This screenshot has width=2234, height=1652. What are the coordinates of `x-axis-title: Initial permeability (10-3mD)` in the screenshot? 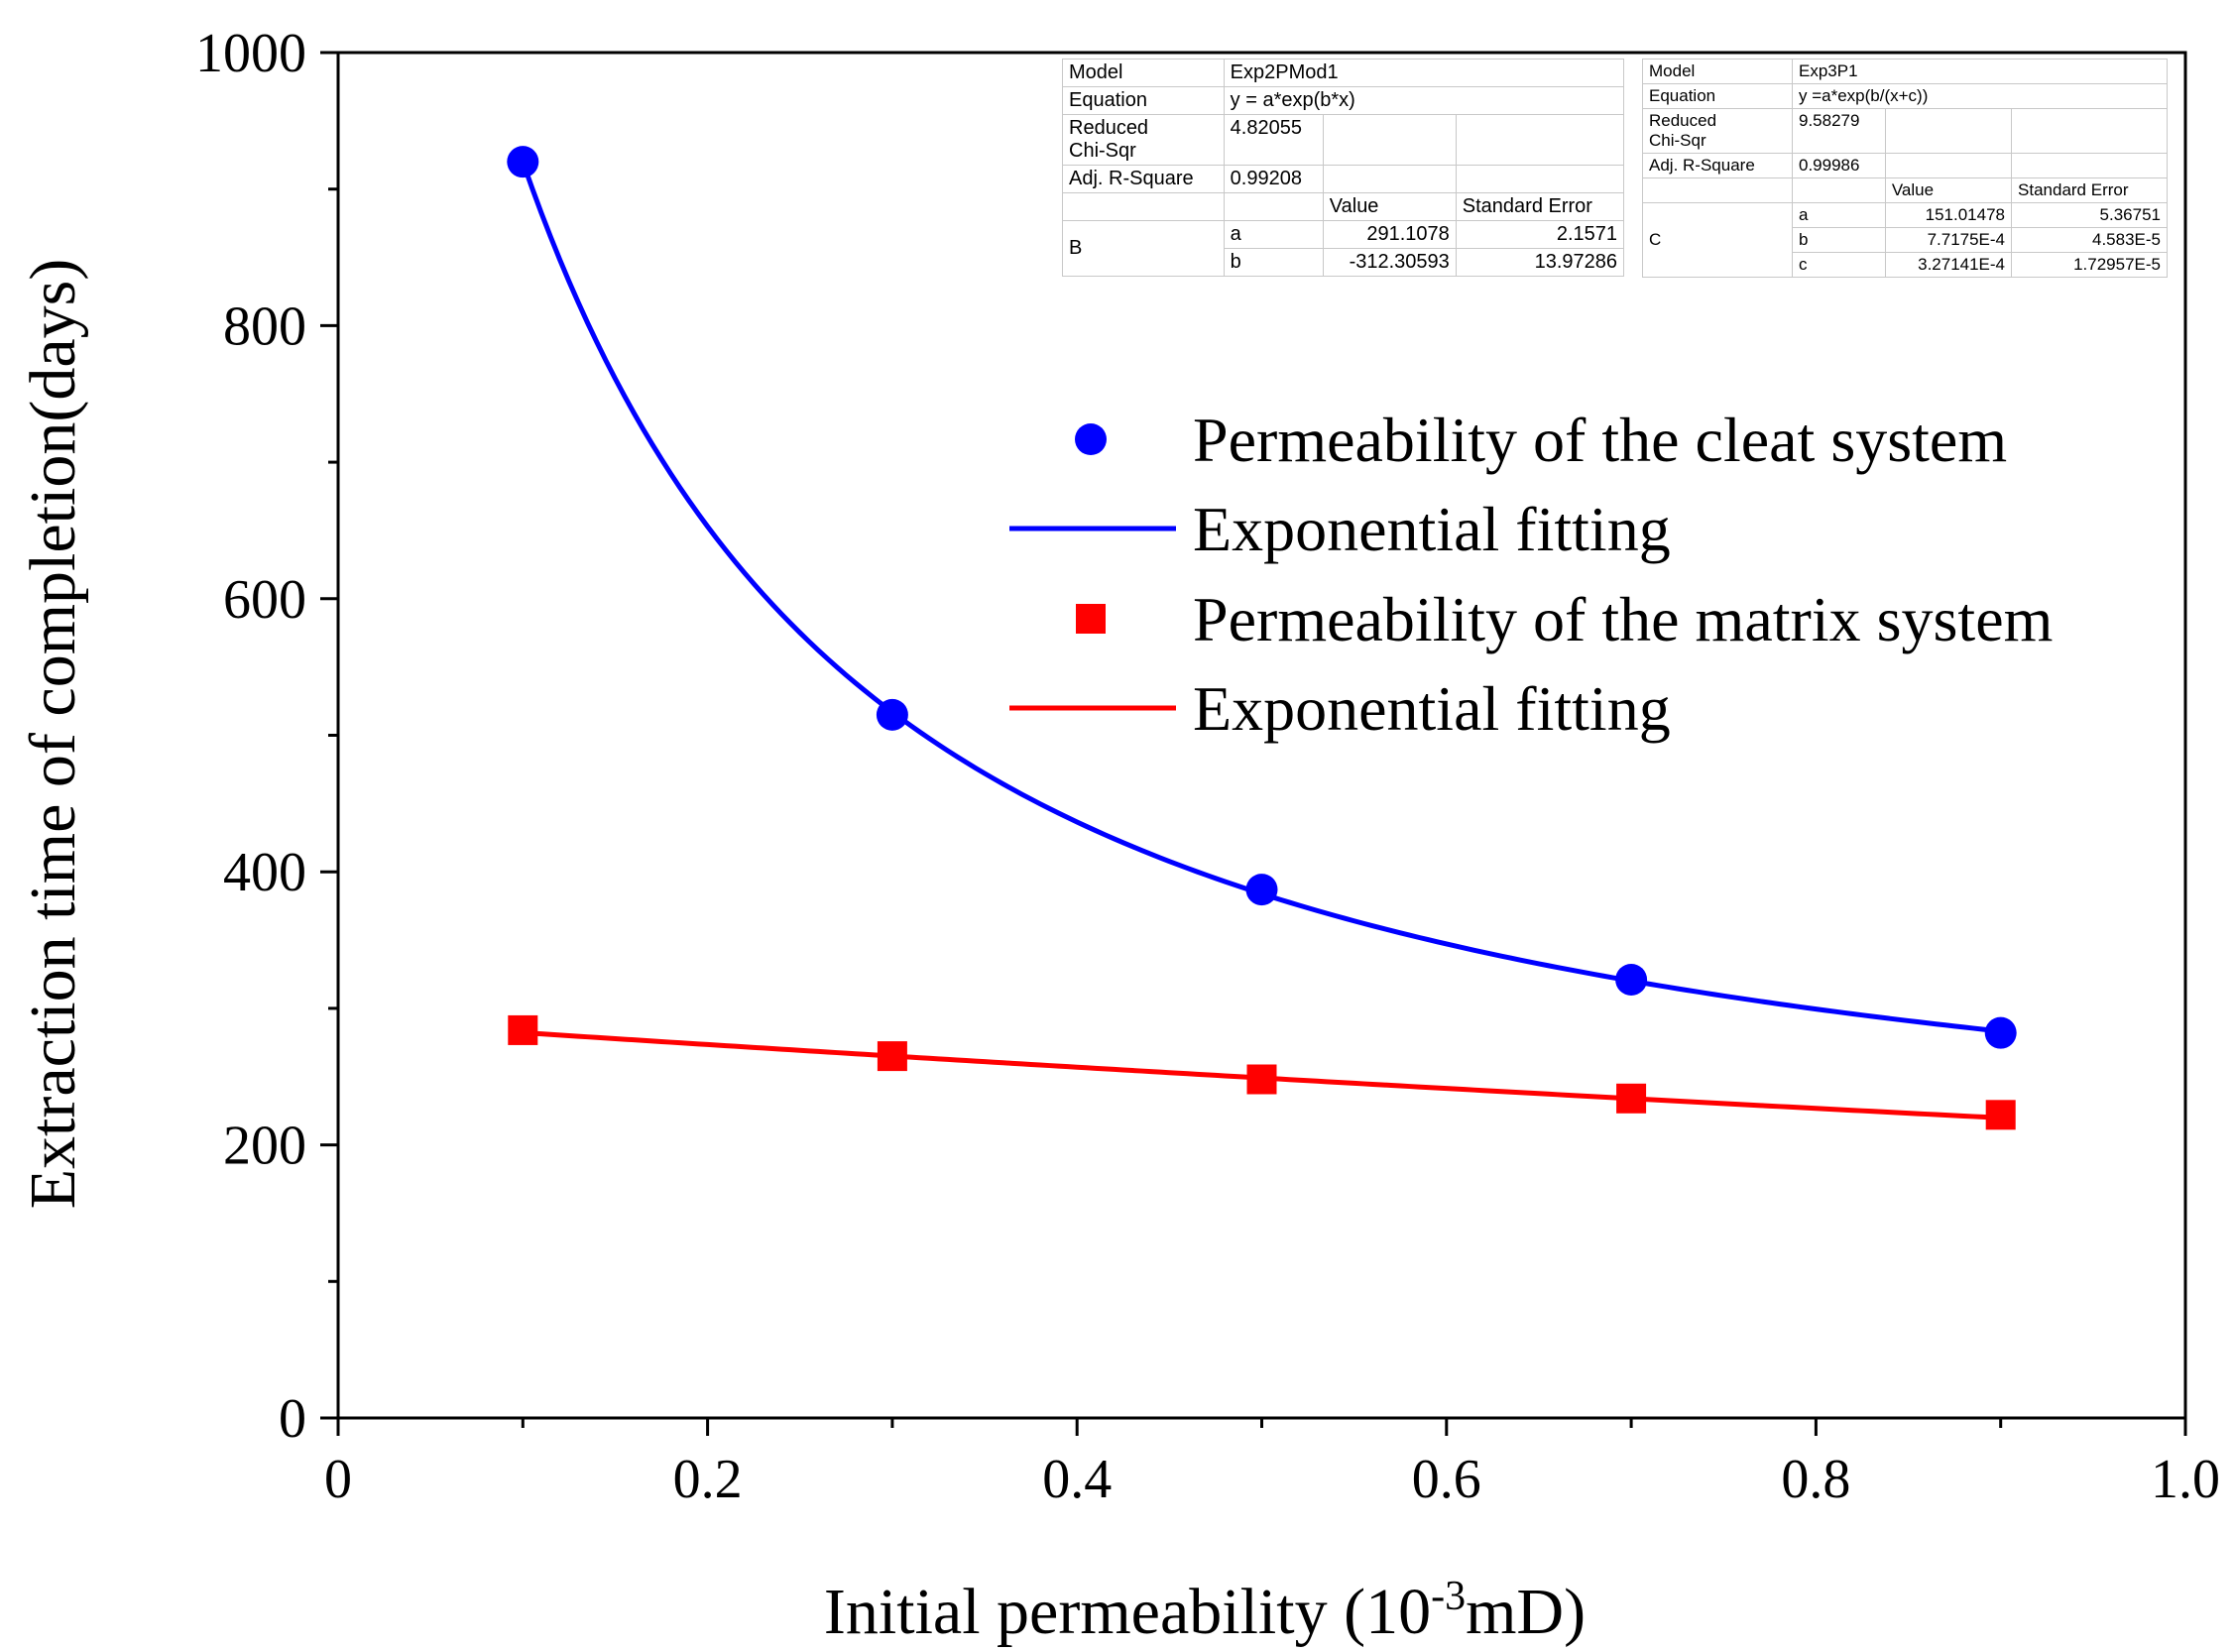 It's located at (1205, 1611).